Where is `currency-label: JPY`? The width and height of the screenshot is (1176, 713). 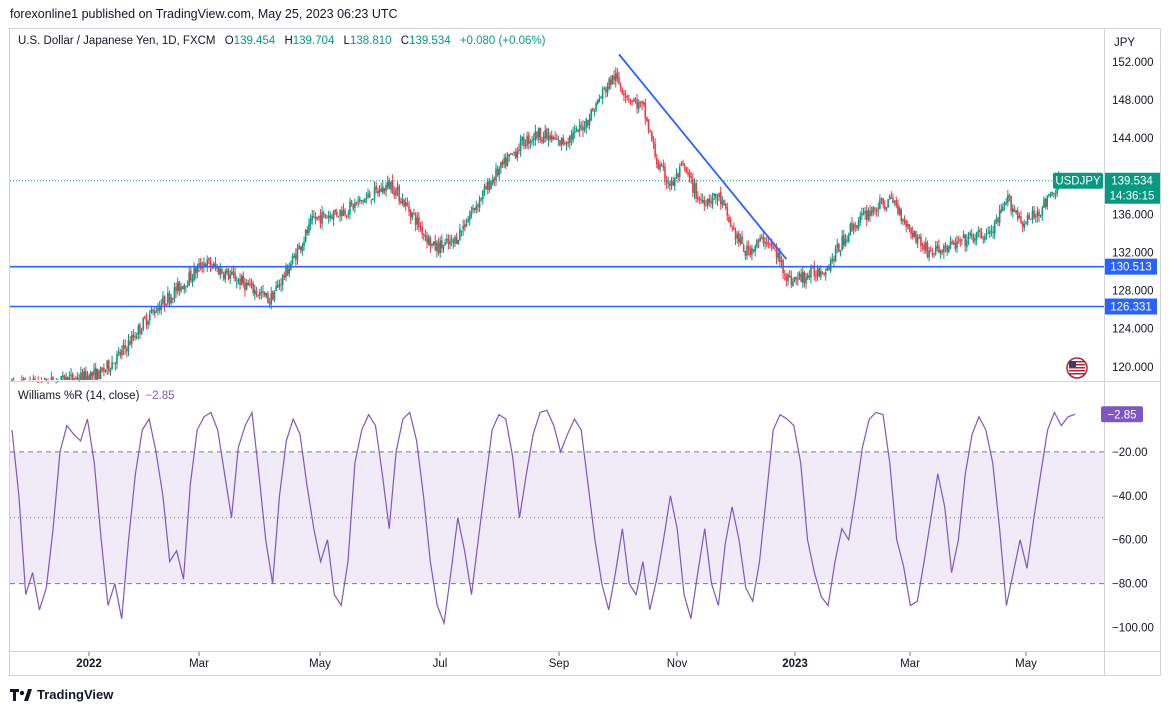
currency-label: JPY is located at coordinates (1124, 43).